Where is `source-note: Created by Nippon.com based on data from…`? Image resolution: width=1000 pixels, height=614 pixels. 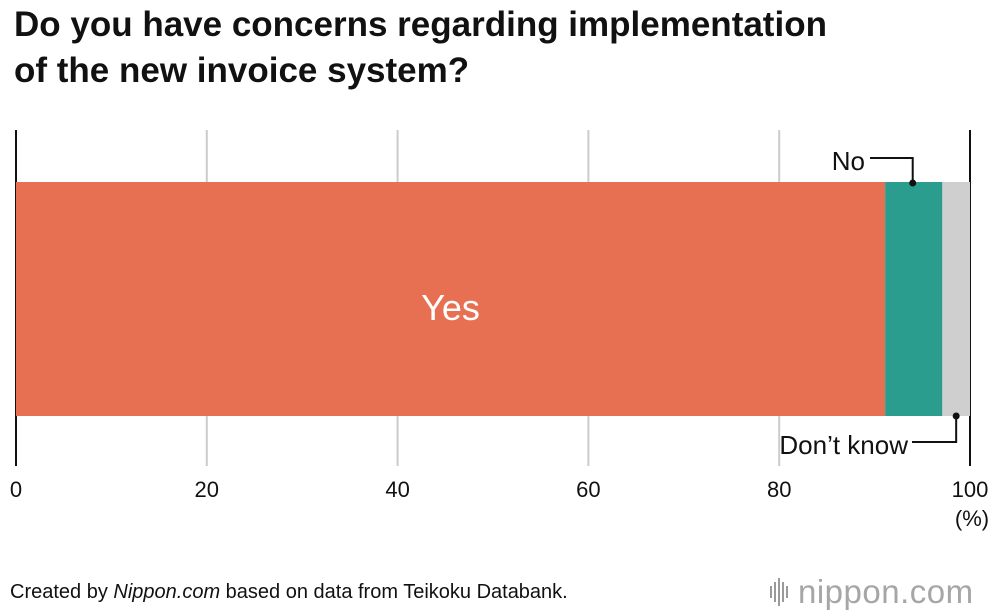 source-note: Created by Nippon.com based on data from… is located at coordinates (289, 592).